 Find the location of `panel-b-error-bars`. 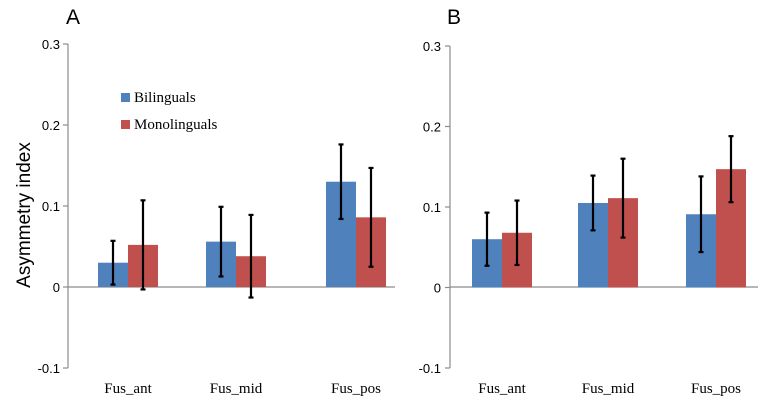

panel-b-error-bars is located at coordinates (609, 201).